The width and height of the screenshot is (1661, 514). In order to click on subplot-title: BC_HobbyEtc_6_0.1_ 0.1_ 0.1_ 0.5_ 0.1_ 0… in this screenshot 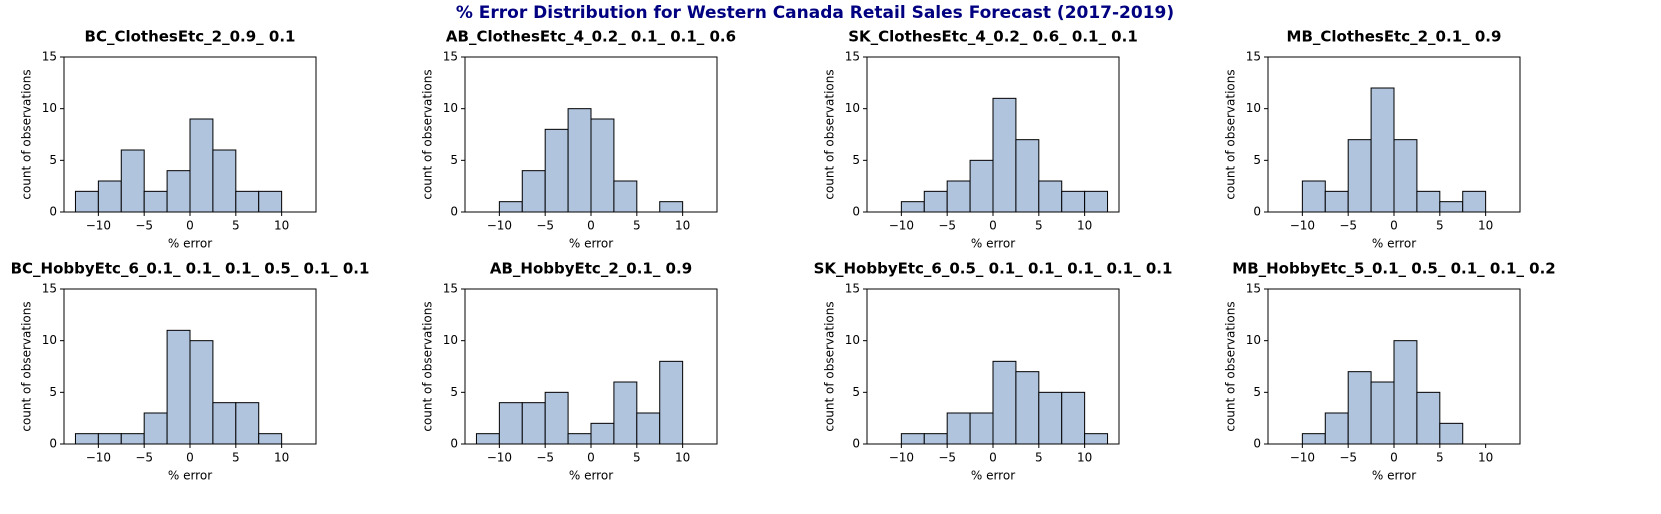, I will do `click(190, 269)`.